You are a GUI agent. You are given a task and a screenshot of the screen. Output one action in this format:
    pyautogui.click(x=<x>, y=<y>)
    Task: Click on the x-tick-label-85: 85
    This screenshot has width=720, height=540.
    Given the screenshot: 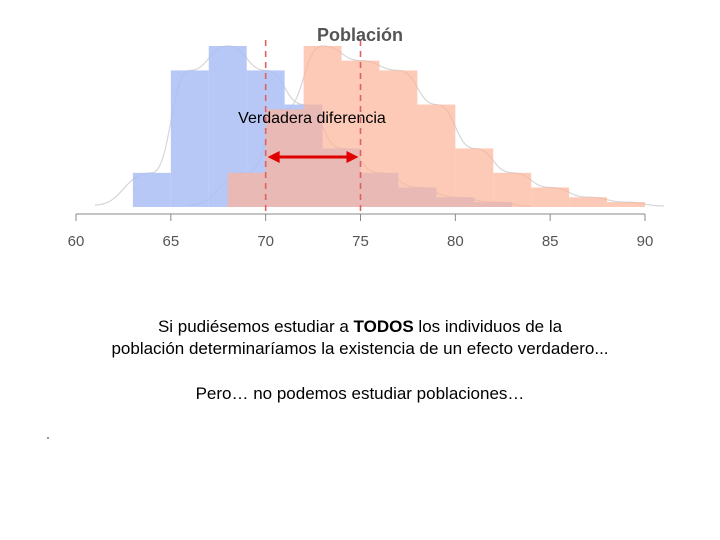 What is the action you would take?
    pyautogui.click(x=550, y=241)
    